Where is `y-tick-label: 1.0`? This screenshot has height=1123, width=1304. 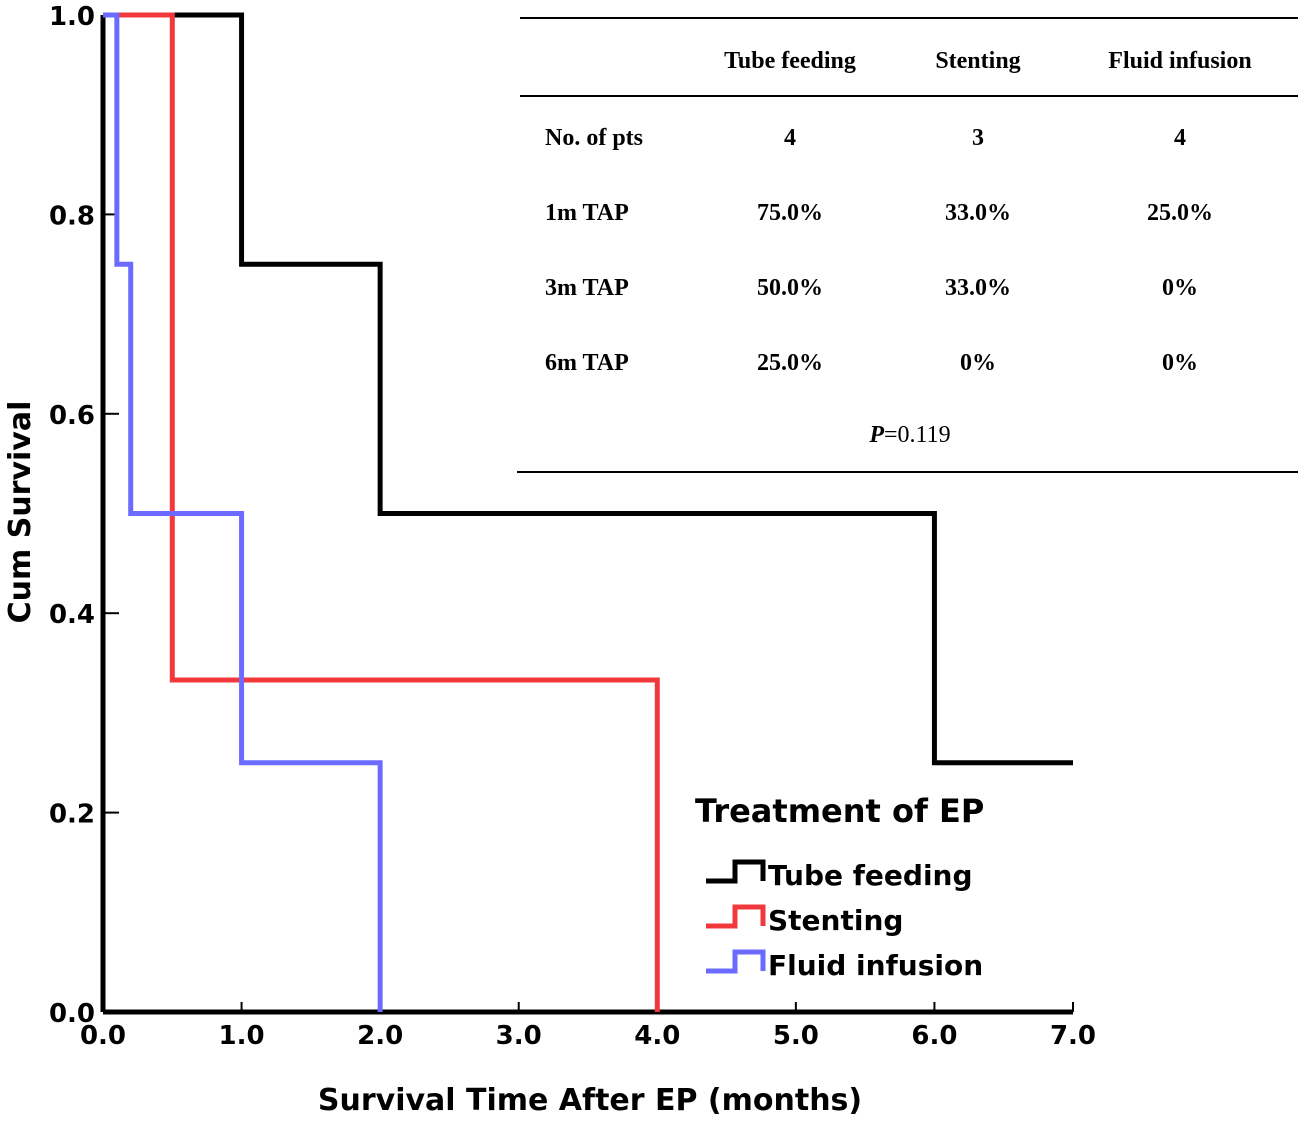
y-tick-label: 1.0 is located at coordinates (72, 17).